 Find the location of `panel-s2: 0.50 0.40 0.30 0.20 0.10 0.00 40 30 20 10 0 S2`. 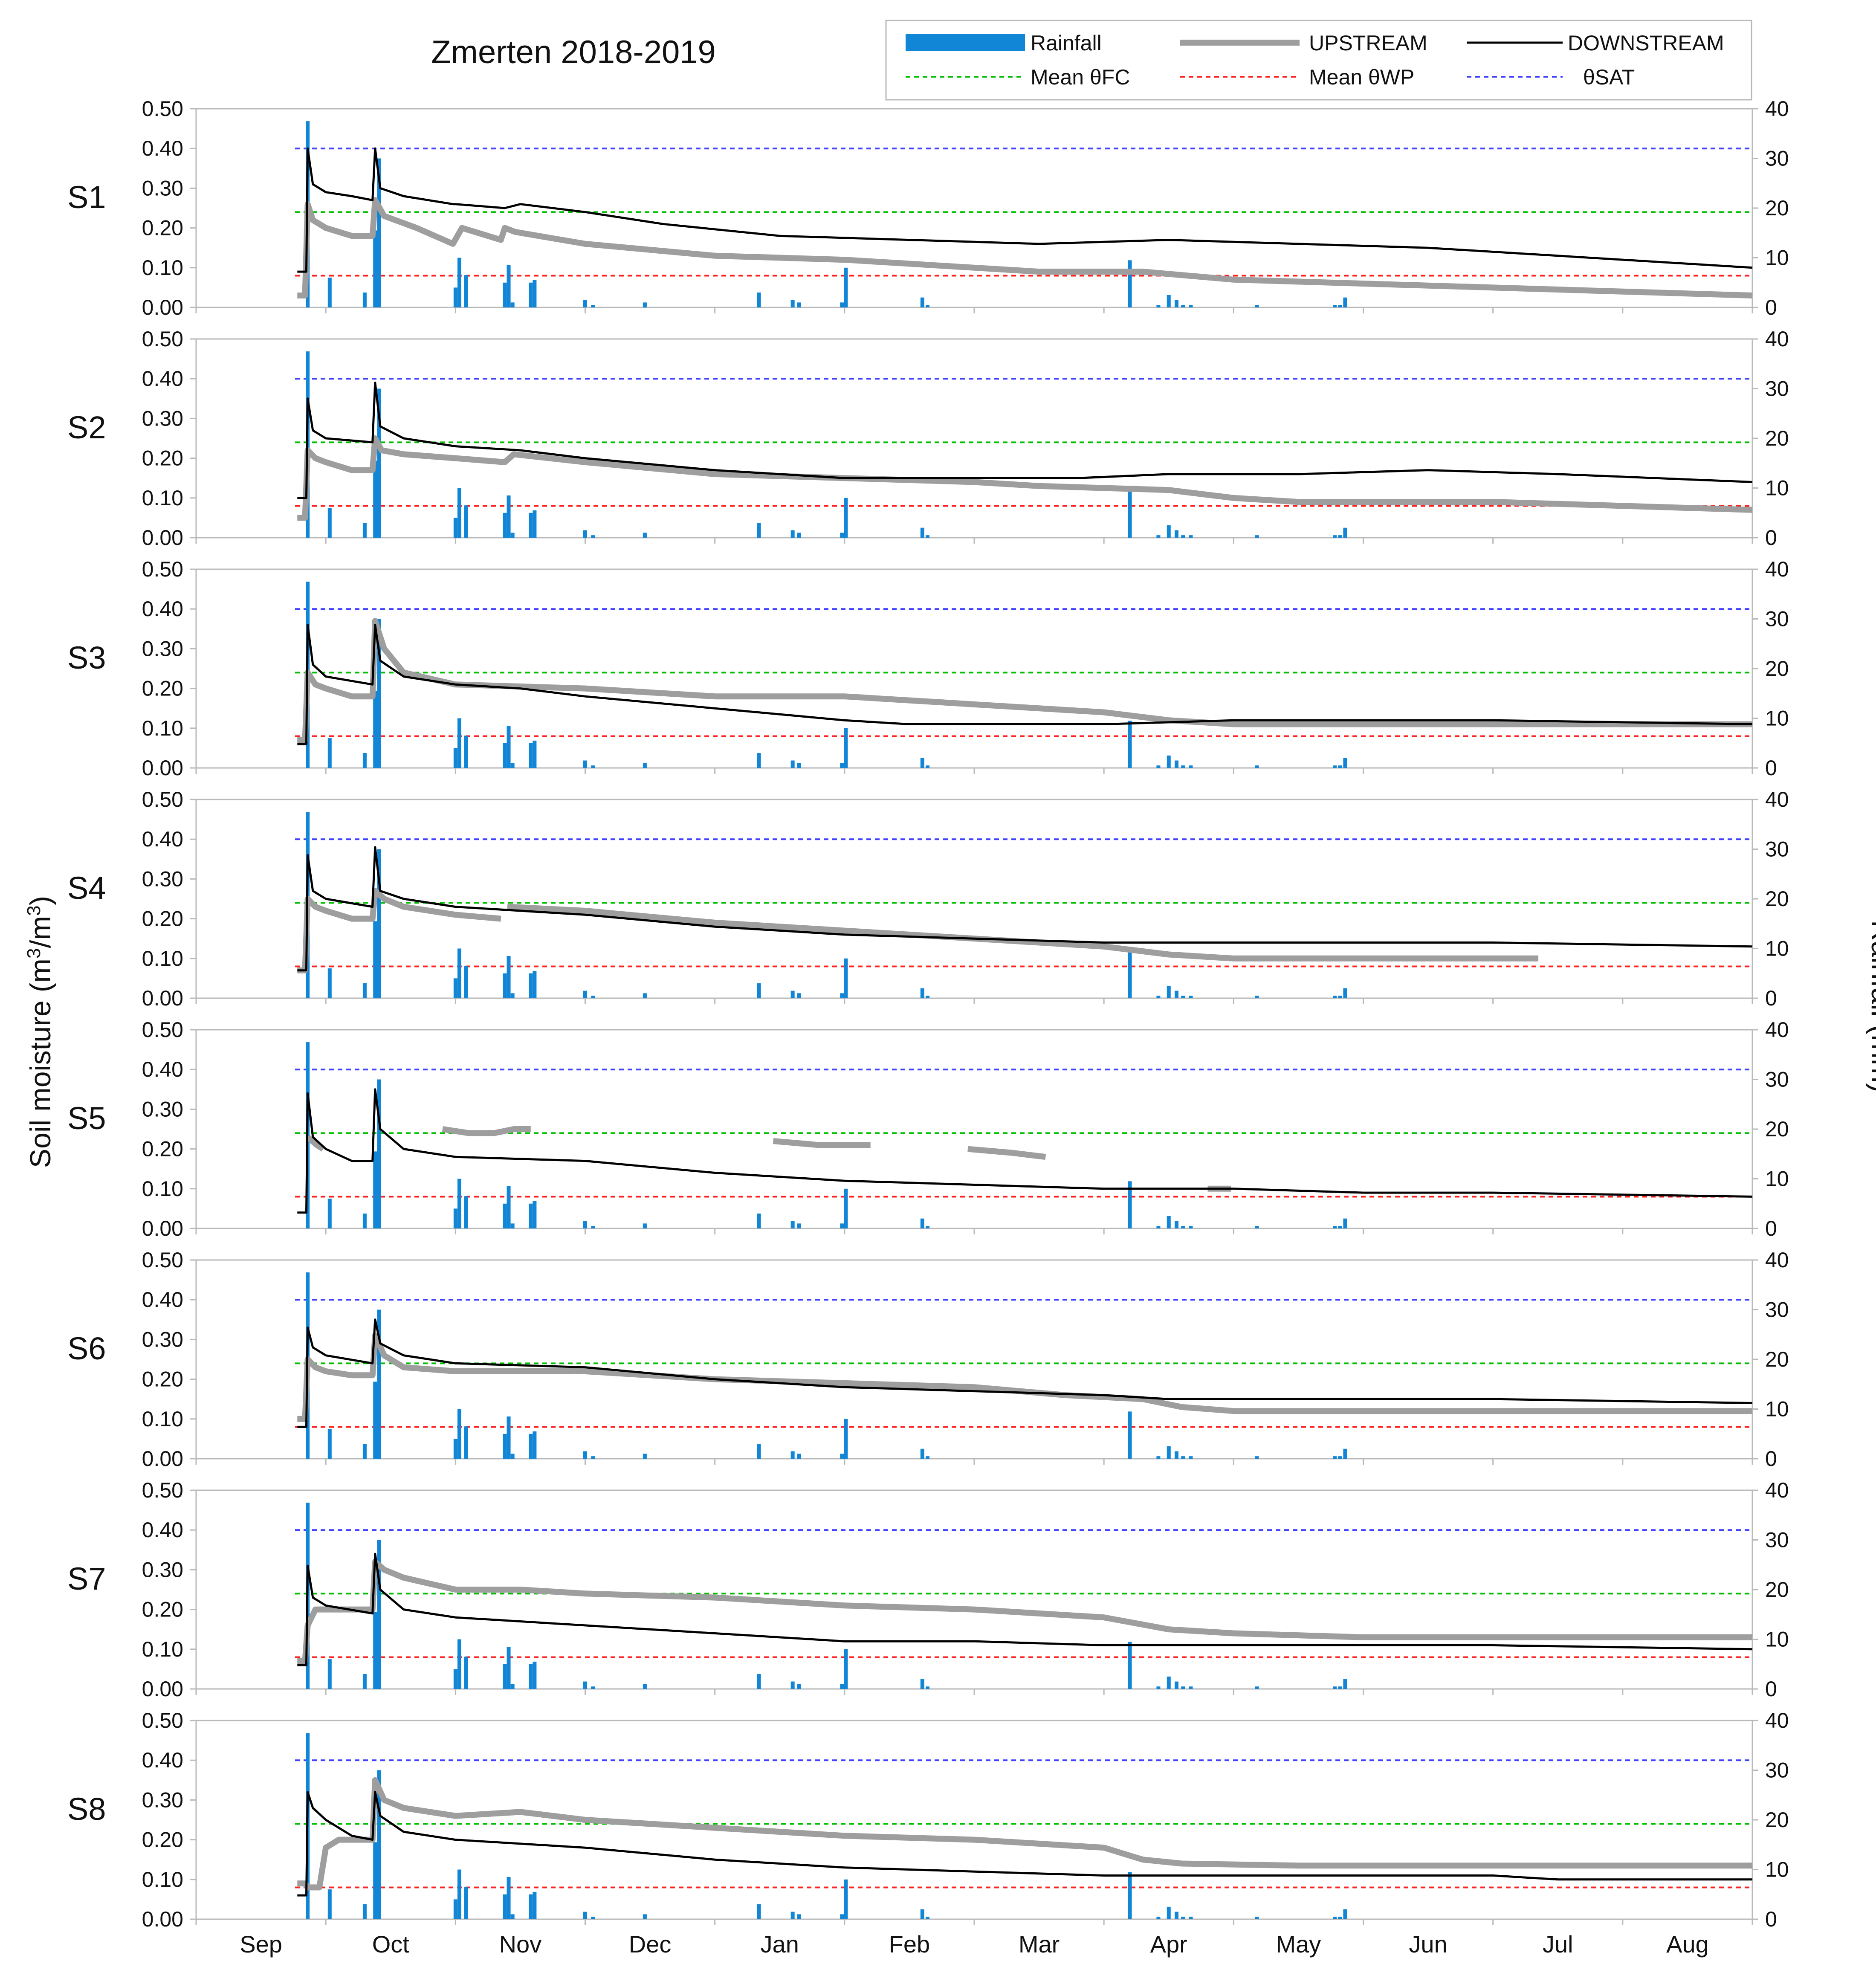

panel-s2: 0.50 0.40 0.30 0.20 0.10 0.00 40 30 20 10 0 S2 is located at coordinates (928, 438).